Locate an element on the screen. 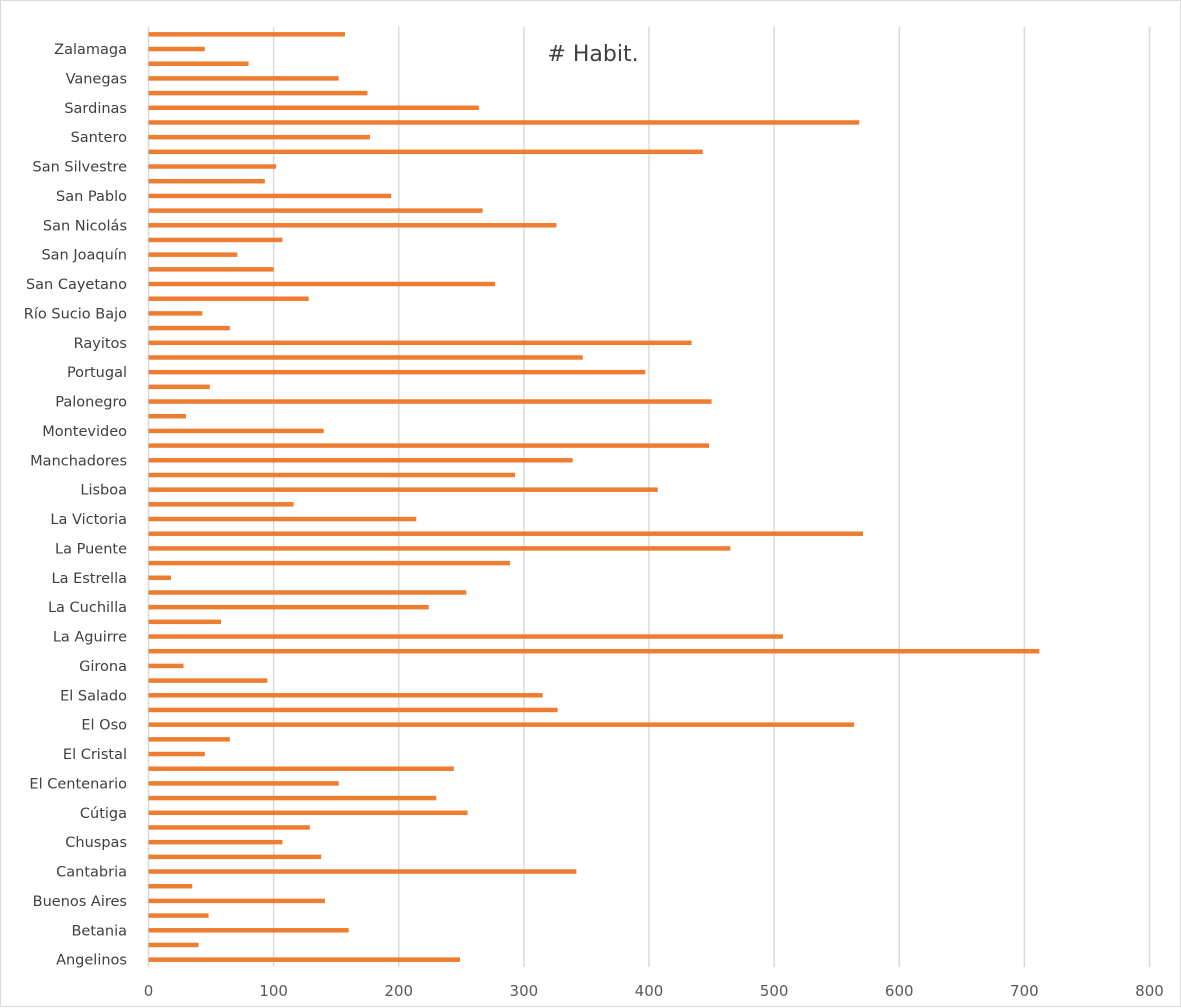 The height and width of the screenshot is (1008, 1181). x-tick-label: 200 is located at coordinates (398, 991).